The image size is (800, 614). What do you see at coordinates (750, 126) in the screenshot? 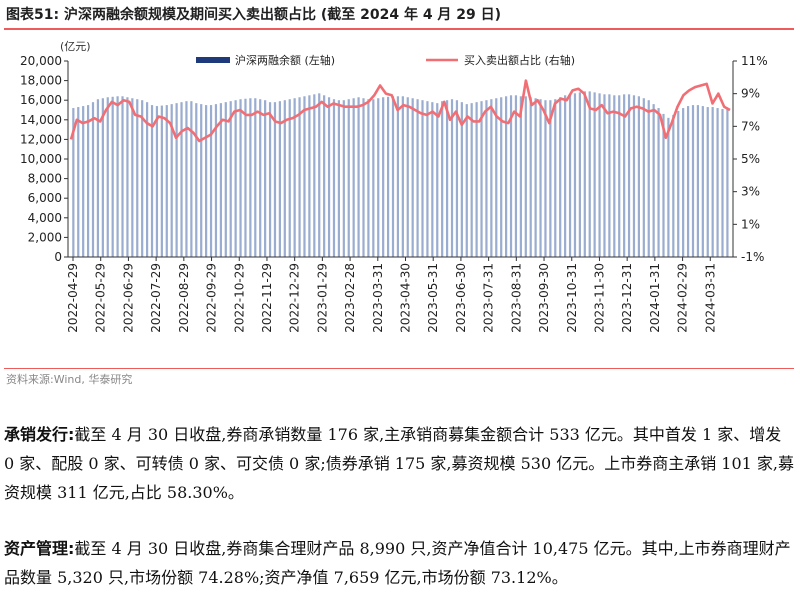
I see `right-tick-label: 7%` at bounding box center [750, 126].